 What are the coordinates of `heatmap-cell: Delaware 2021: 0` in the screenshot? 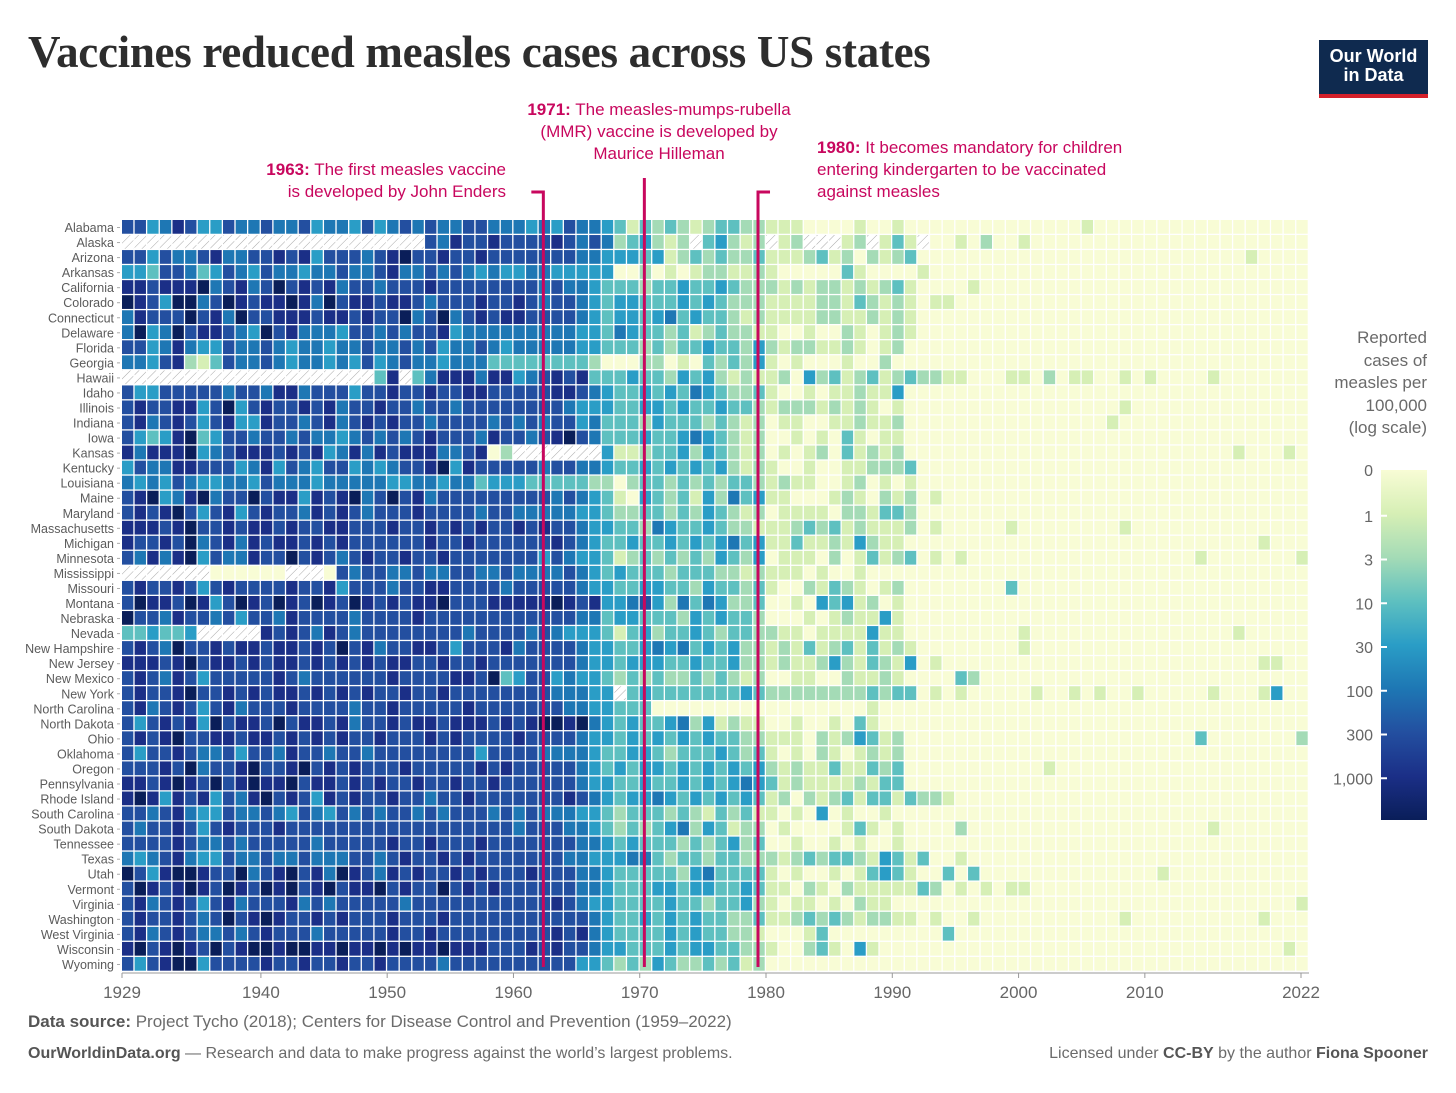 It's located at (1289, 332).